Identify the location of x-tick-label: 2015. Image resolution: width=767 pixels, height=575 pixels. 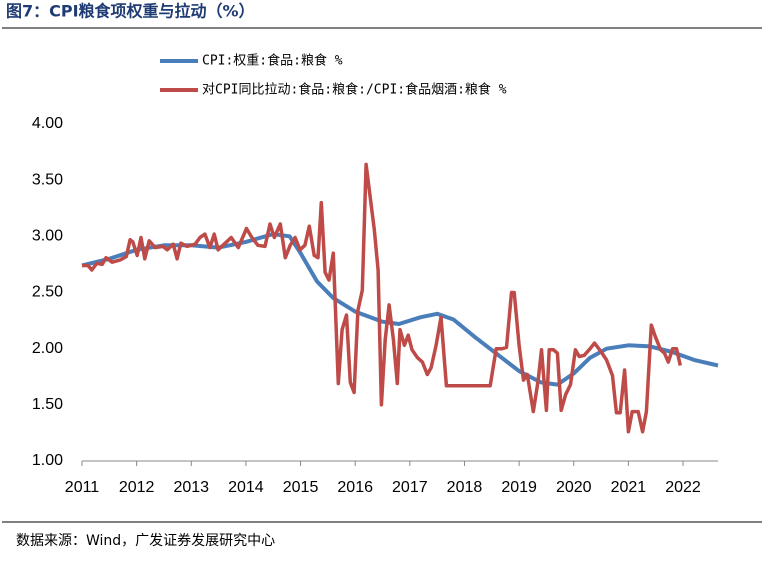
(301, 487).